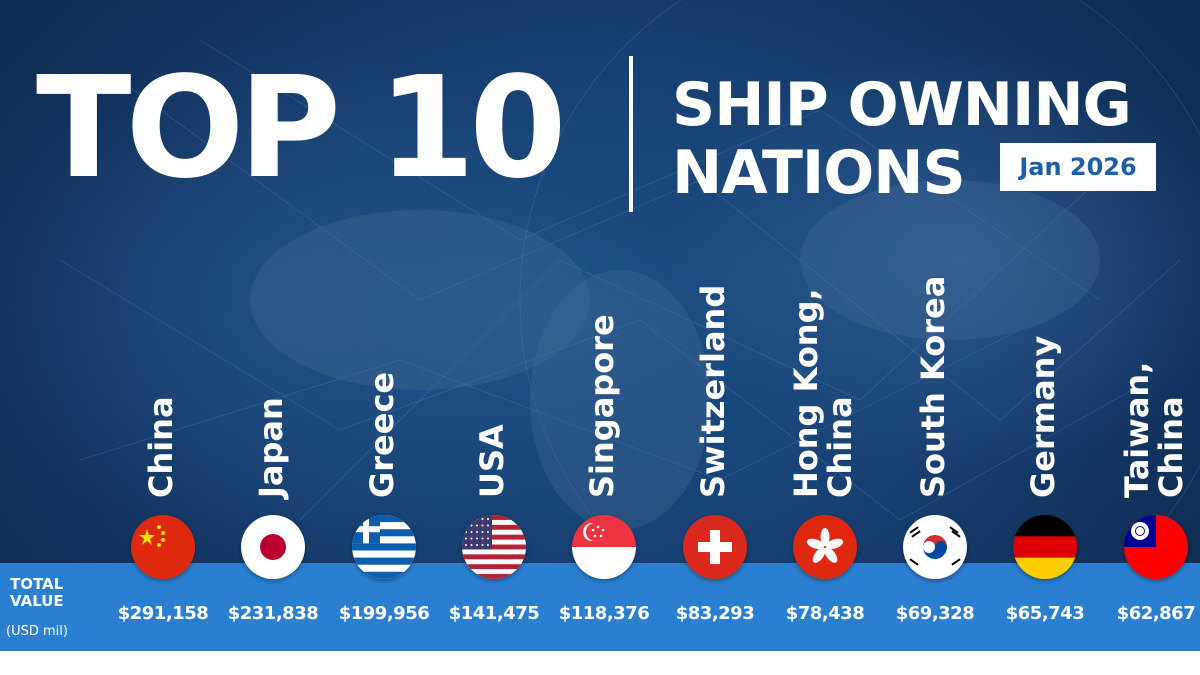 The width and height of the screenshot is (1200, 675). I want to click on germany-flag-icon, so click(1045, 547).